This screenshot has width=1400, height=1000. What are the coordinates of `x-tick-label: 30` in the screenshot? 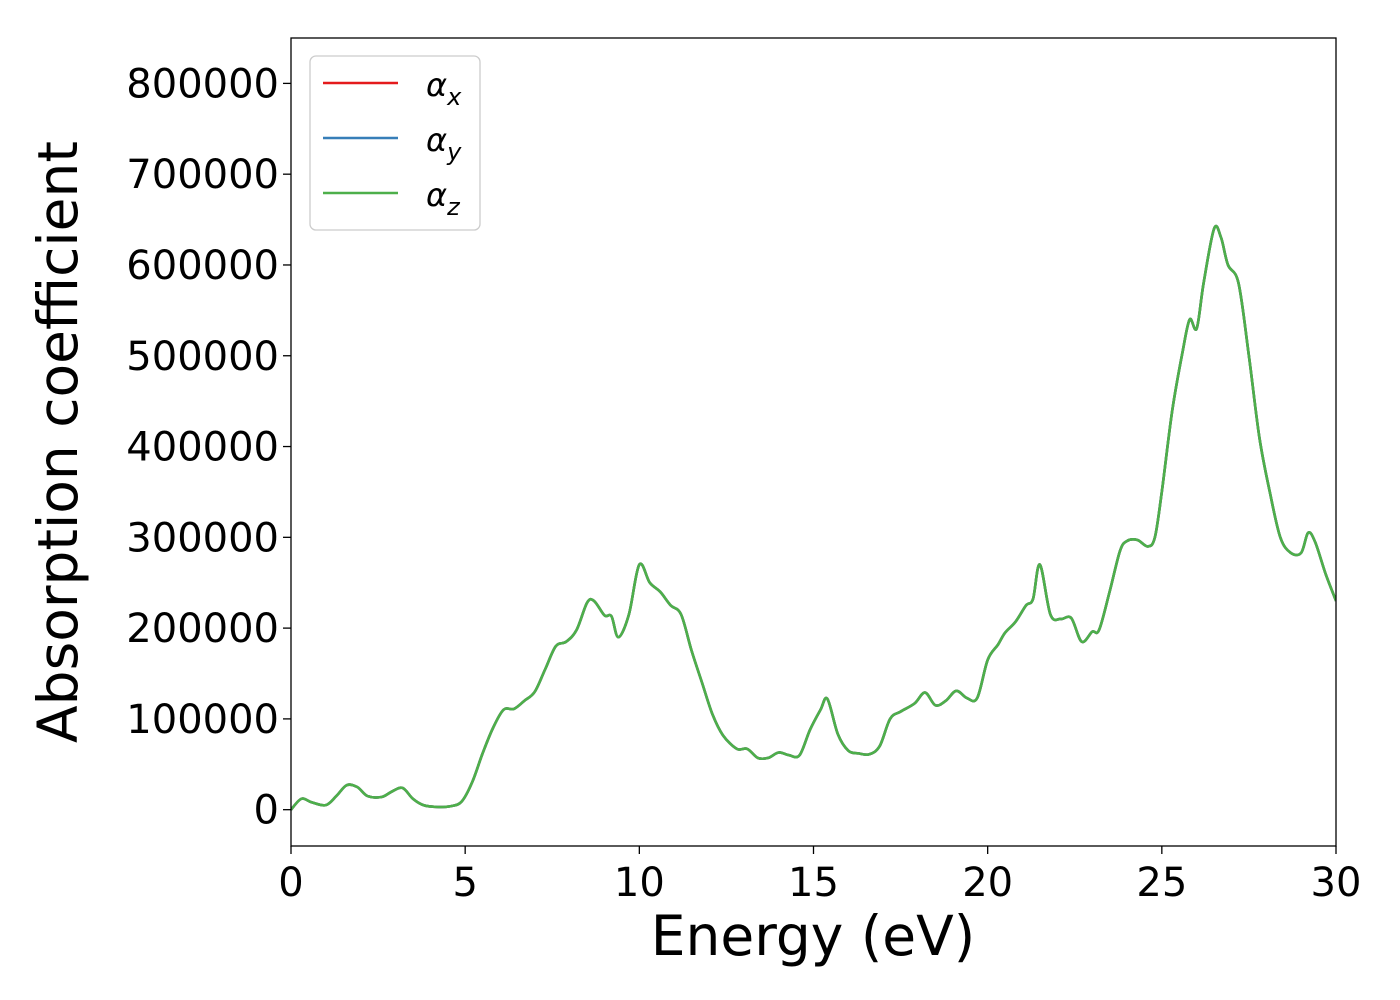 It's located at (1336, 883).